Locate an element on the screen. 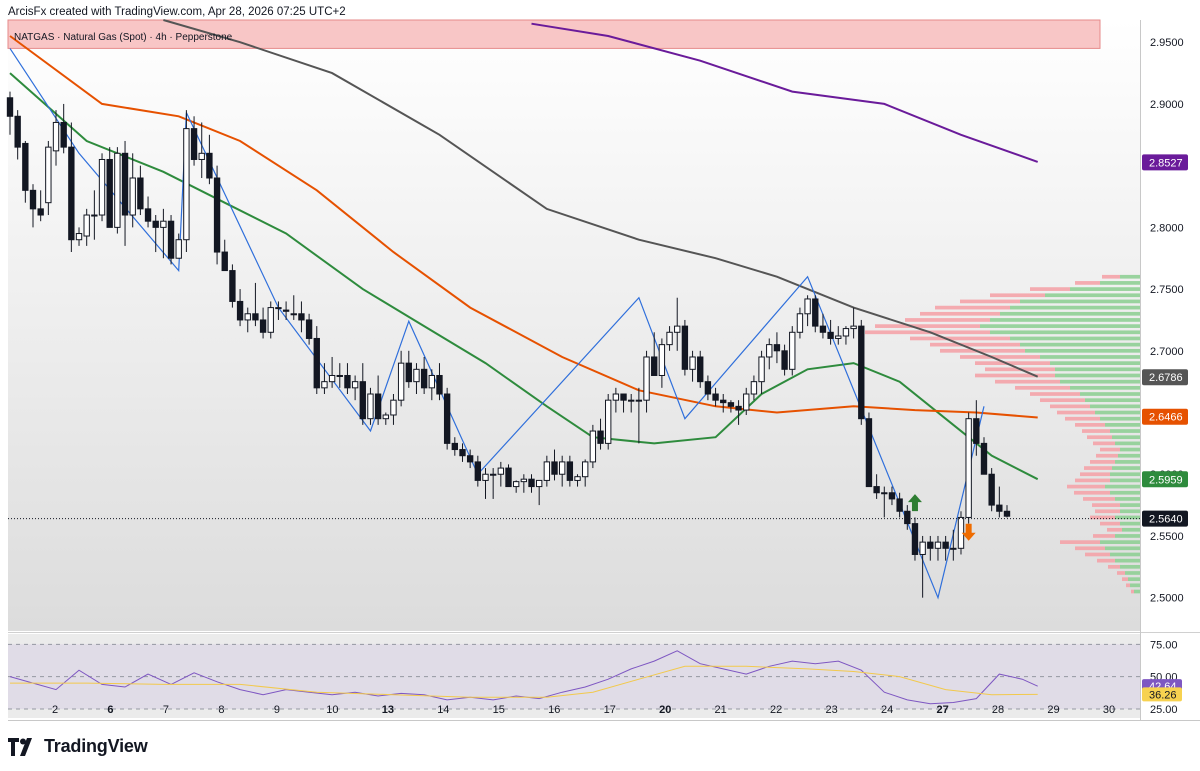 The image size is (1200, 771). price-badge-label: 2.6786 is located at coordinates (1166, 378).